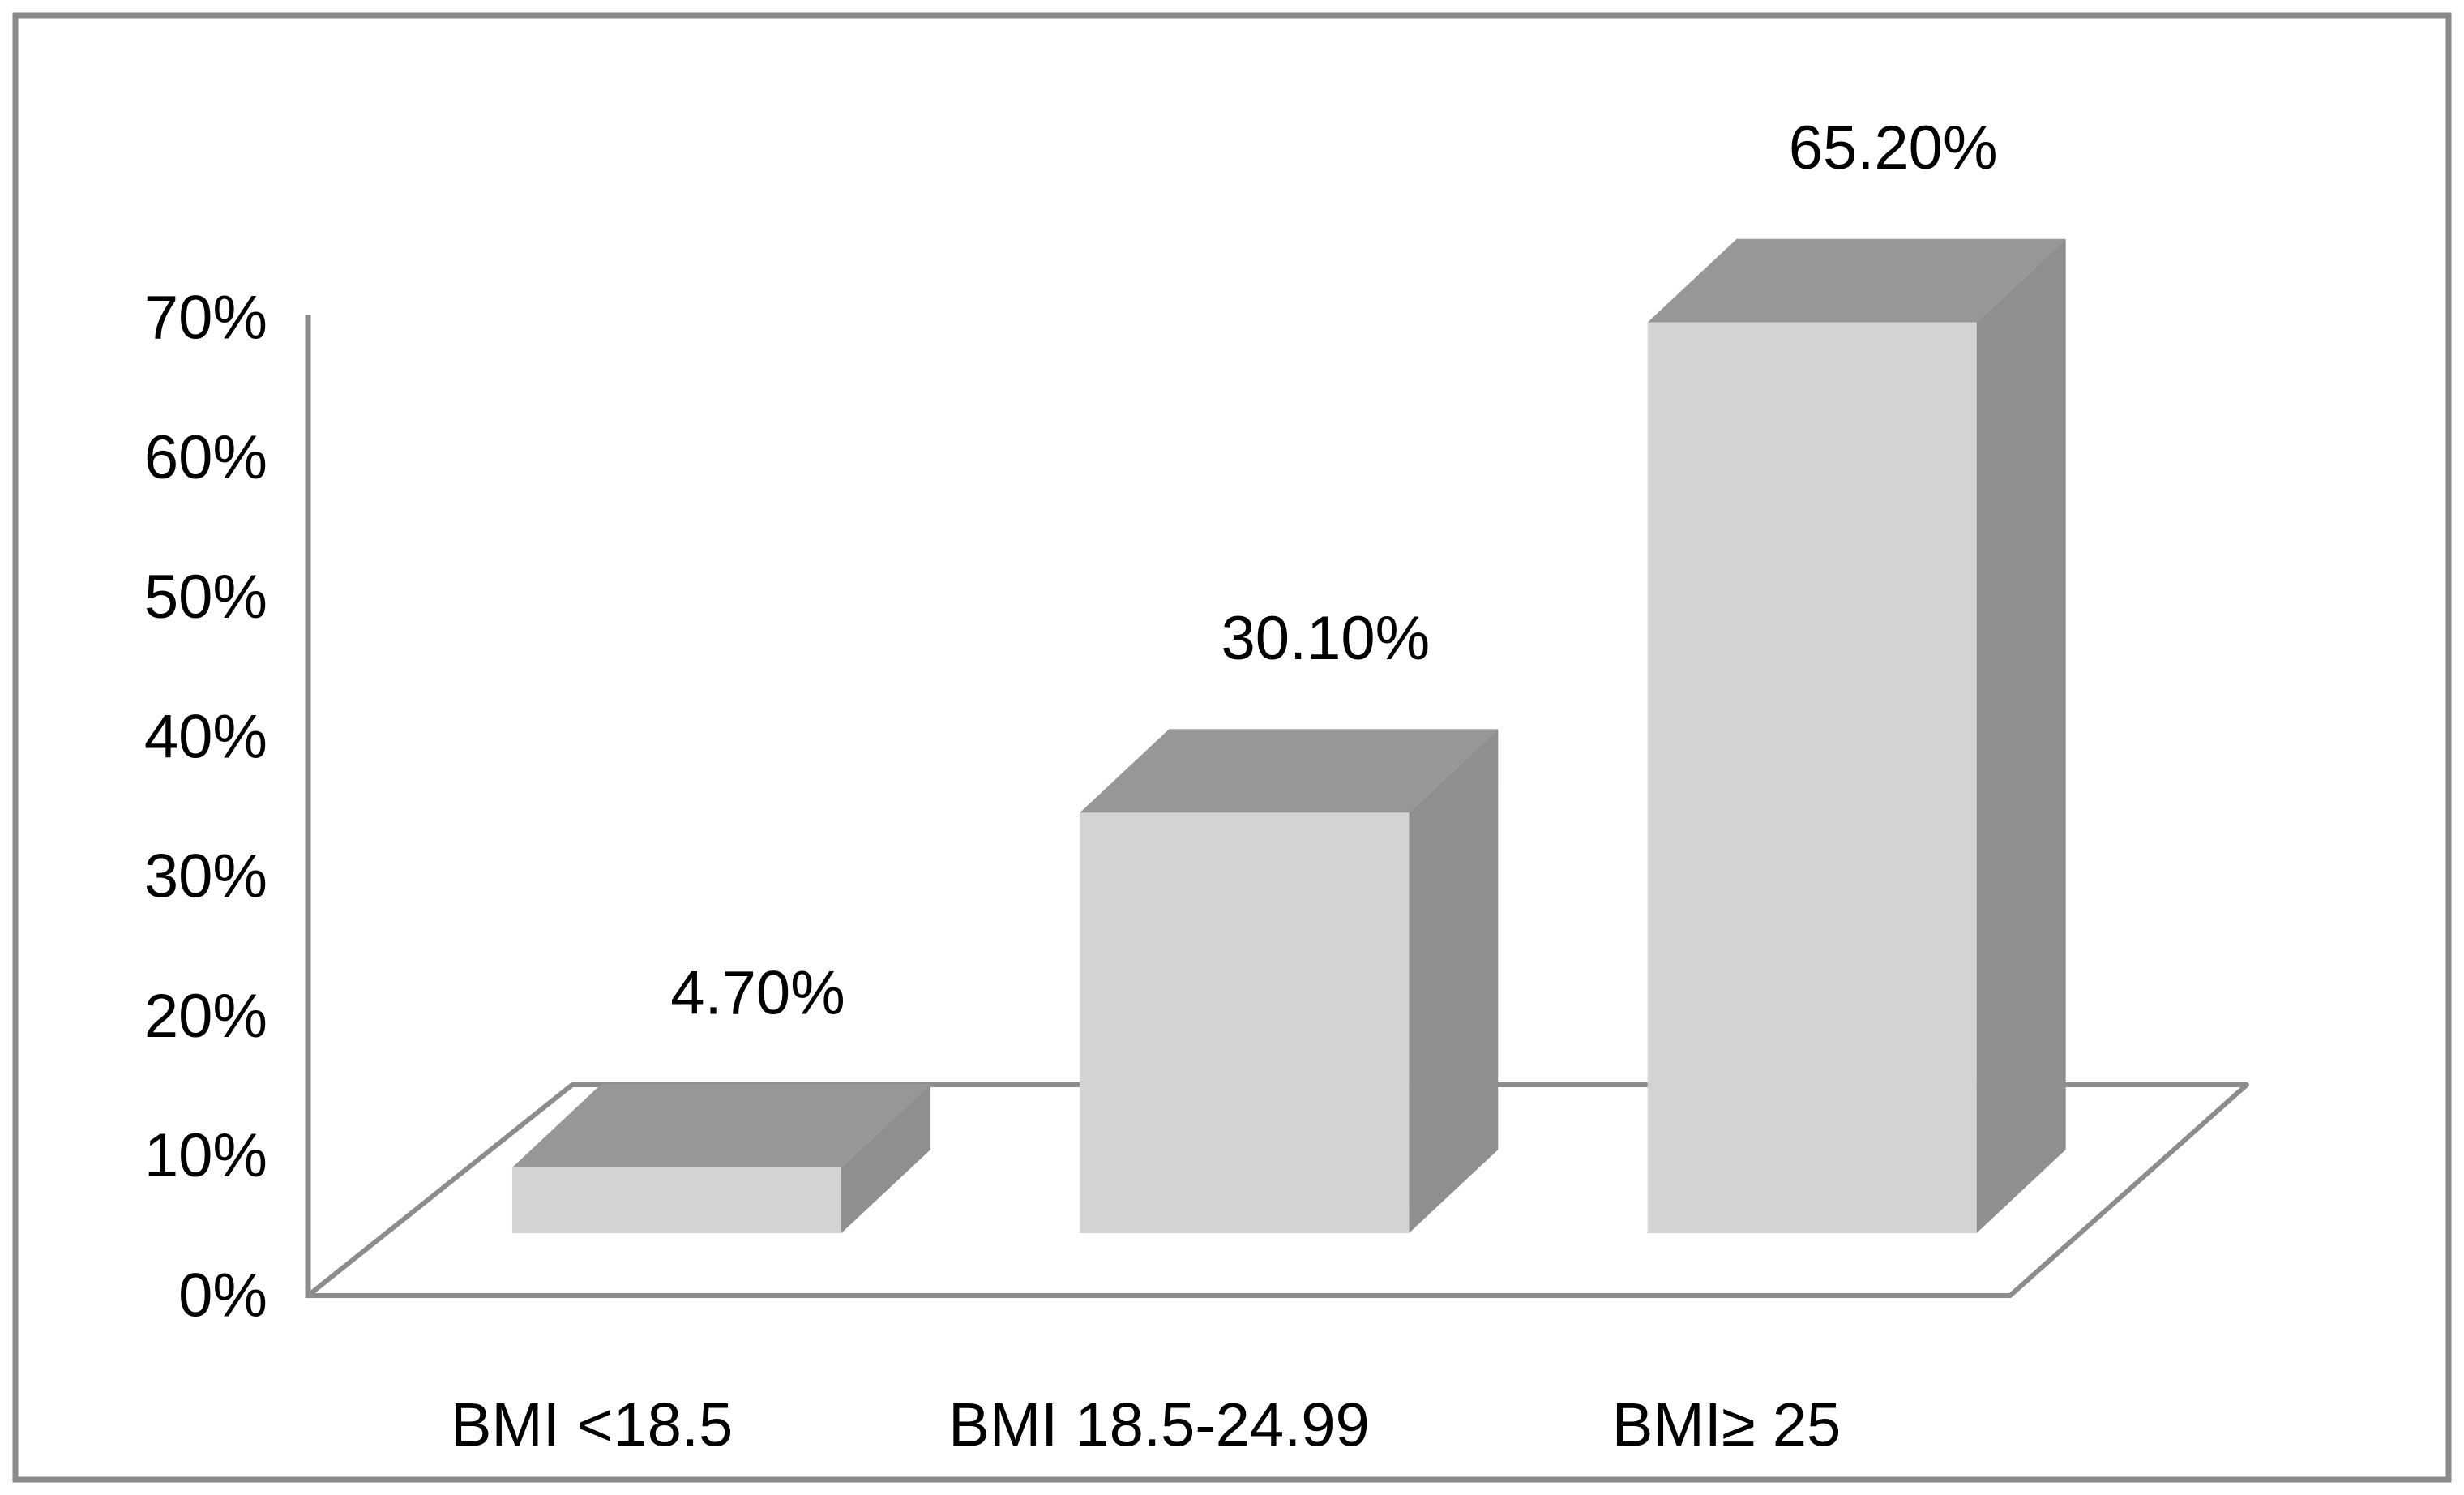 The width and height of the screenshot is (2464, 1495). Describe the element at coordinates (1894, 148) in the screenshot. I see `bar-value-label: 65.20%` at that location.